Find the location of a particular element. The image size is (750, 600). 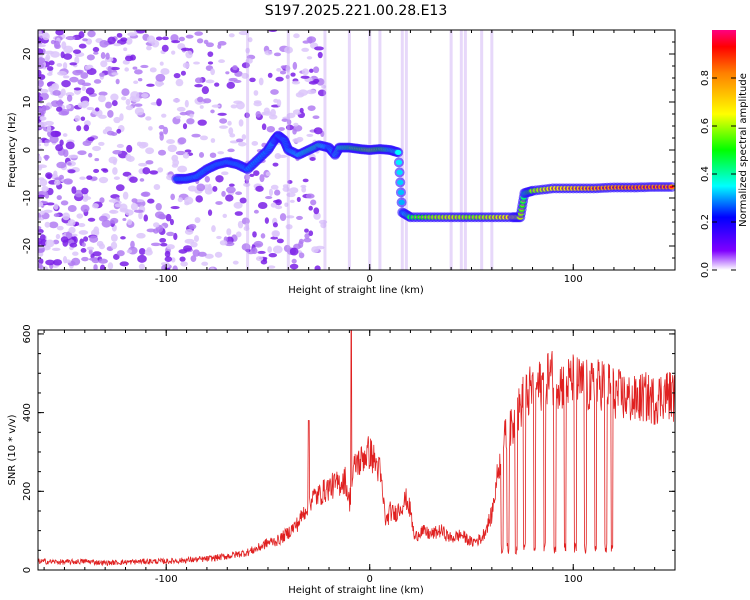

spectrogram-ridge-point is located at coordinates (398, 152).